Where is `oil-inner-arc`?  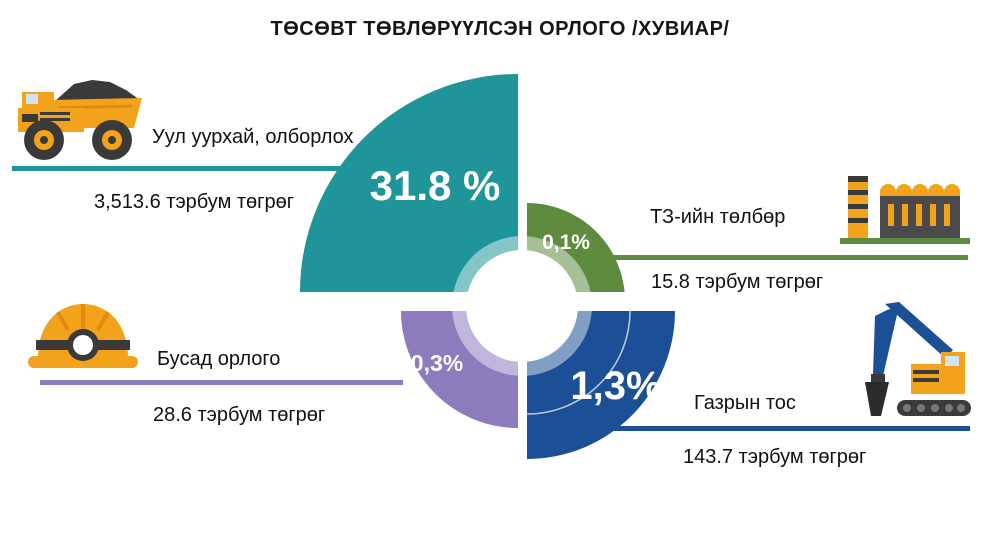
oil-inner-arc is located at coordinates (578, 362).